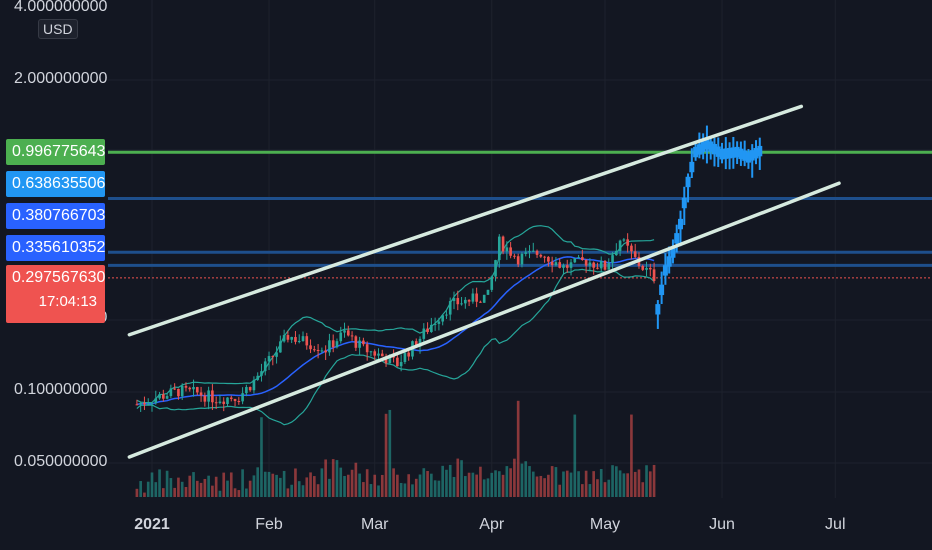 The width and height of the screenshot is (932, 550). I want to click on price-level-tag: 0.335610352, so click(55, 248).